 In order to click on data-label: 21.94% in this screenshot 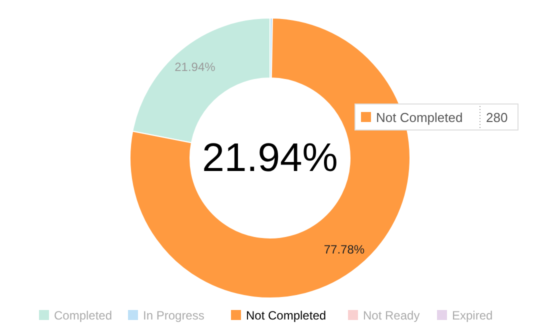, I will do `click(195, 67)`.